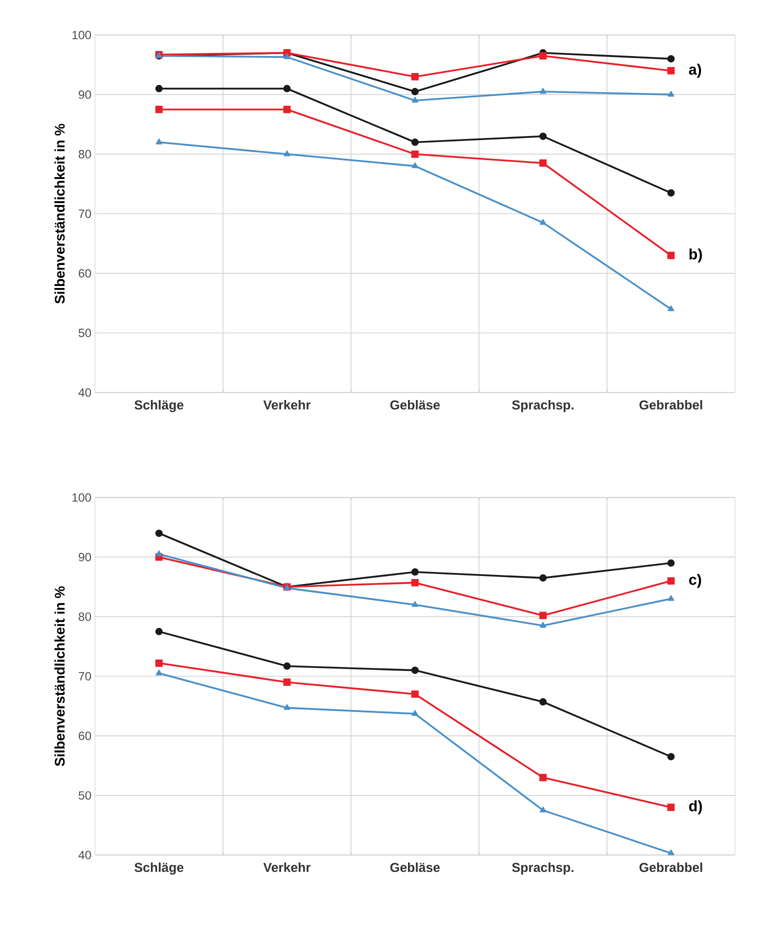 Image resolution: width=776 pixels, height=925 pixels. Describe the element at coordinates (696, 255) in the screenshot. I see `annotation: b)` at that location.